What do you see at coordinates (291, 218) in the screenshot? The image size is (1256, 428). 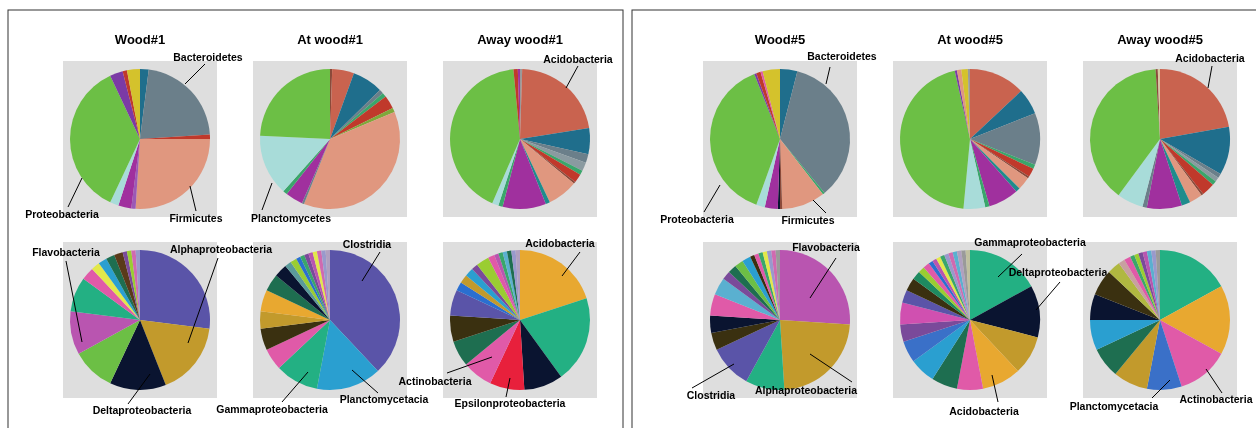 I see `slice-label: Planctomycetes` at bounding box center [291, 218].